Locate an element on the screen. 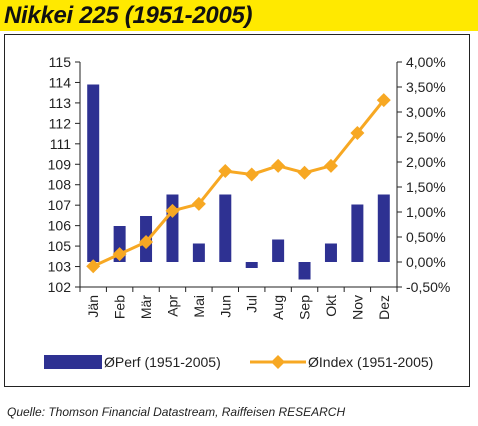  right-tick-label: 1,00% is located at coordinates (426, 212).